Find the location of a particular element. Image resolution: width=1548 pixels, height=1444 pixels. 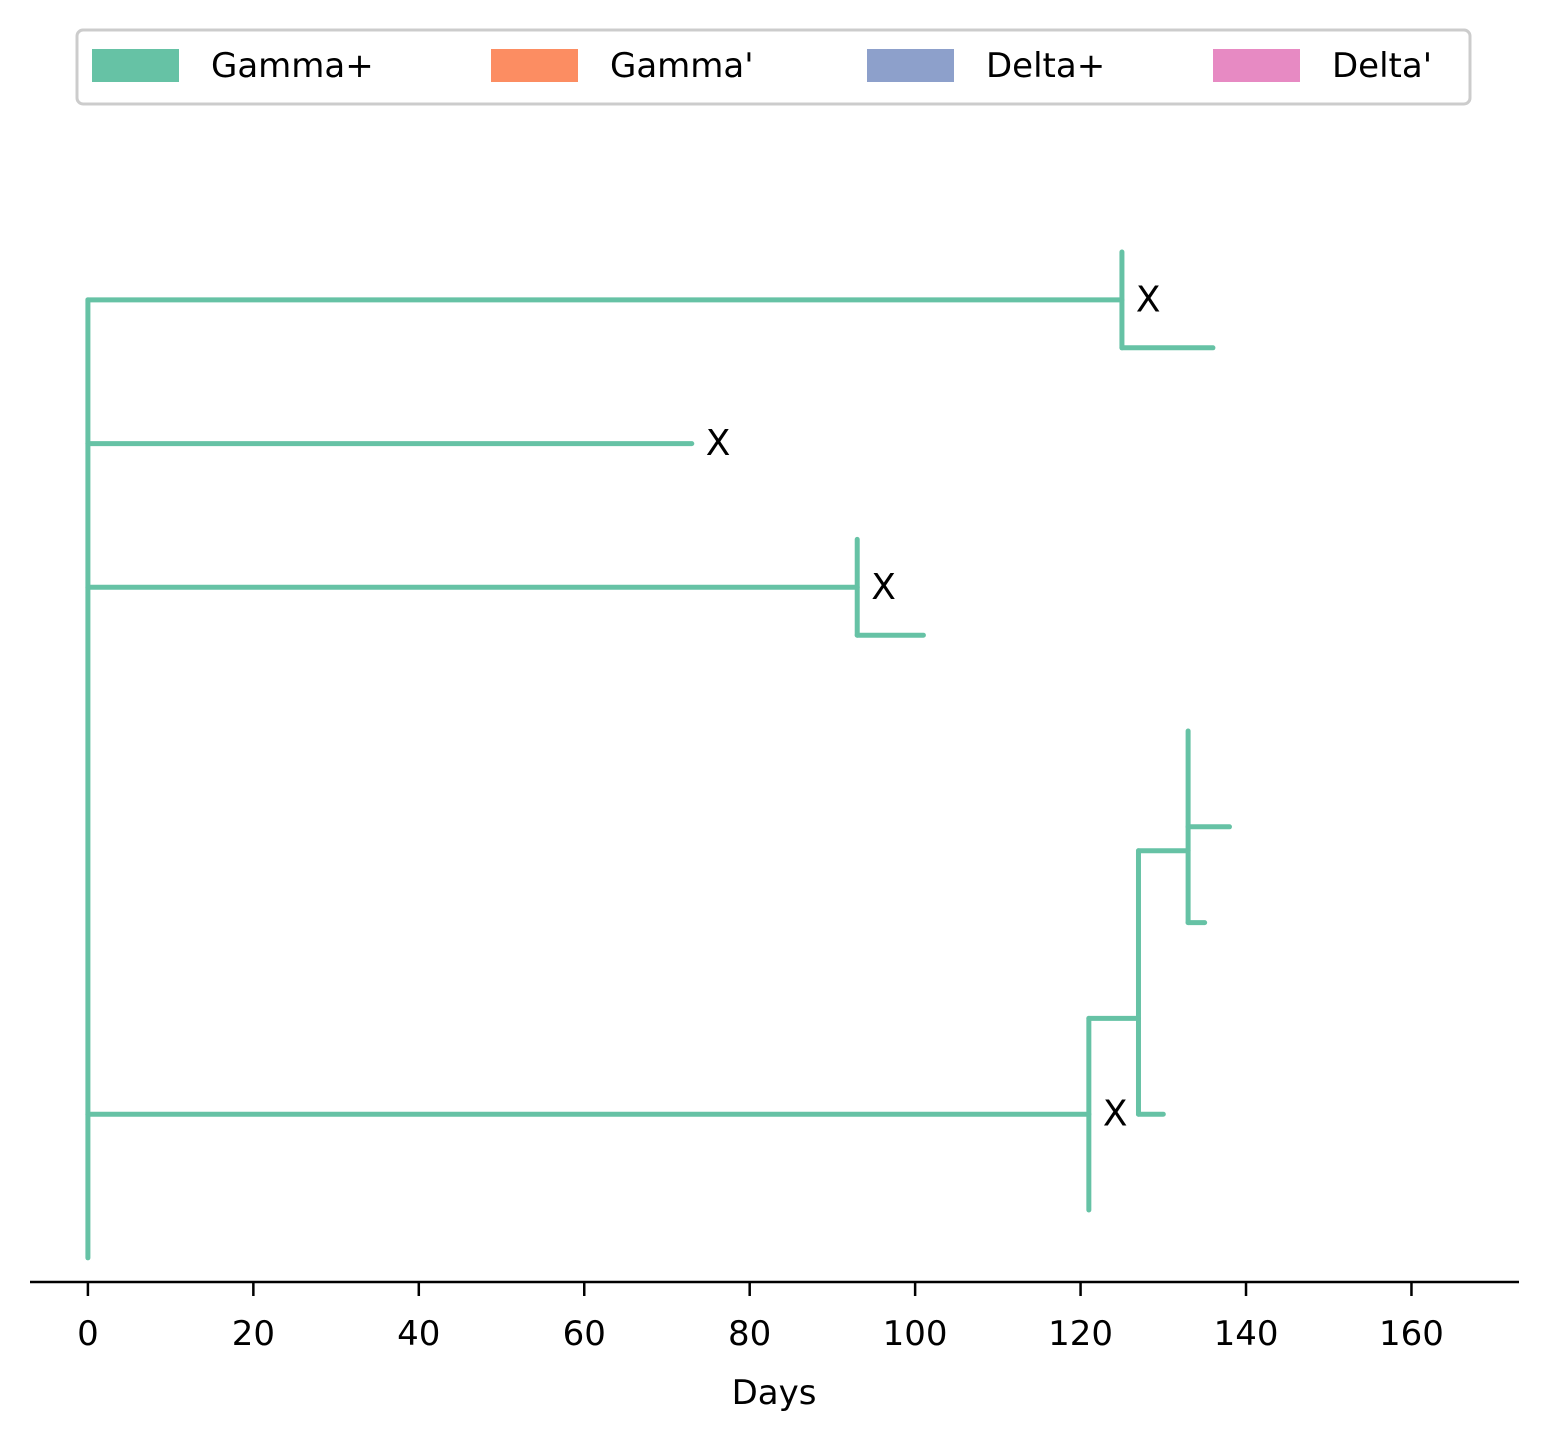

x-axis: 0 20 40 60 80 100 120 140 160 Days is located at coordinates (774, 1346).